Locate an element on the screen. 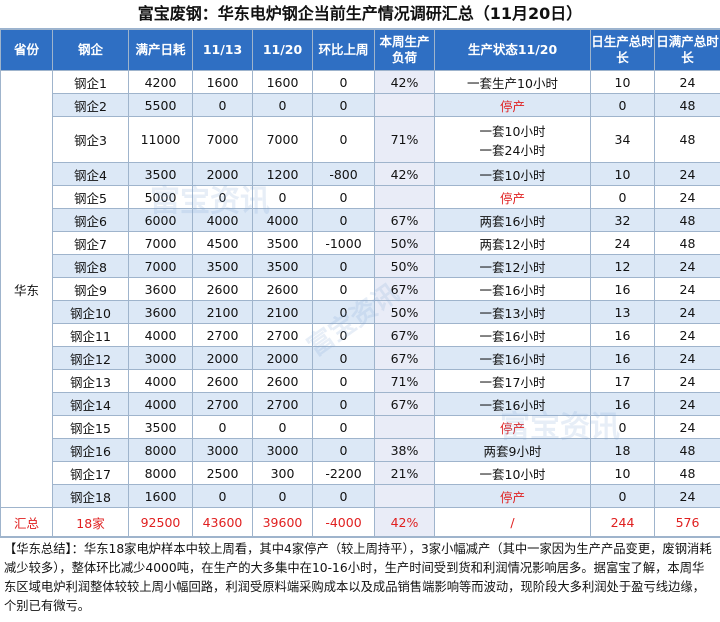  column-header: 11/20 is located at coordinates (282, 50).